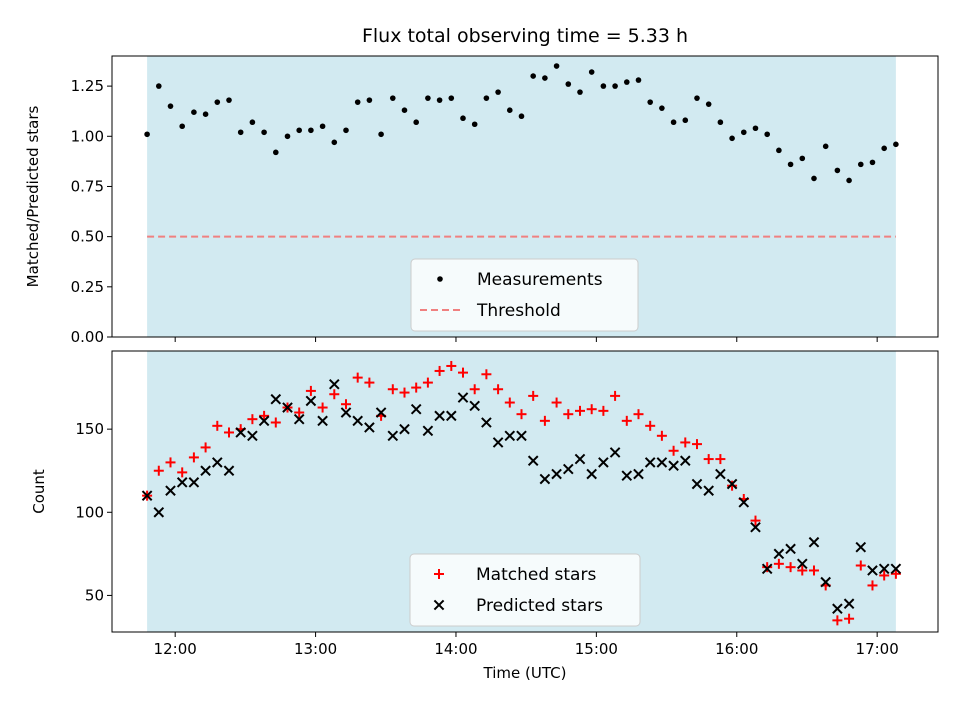  Describe the element at coordinates (87, 287) in the screenshot. I see `y-tick-label: 0.25` at that location.